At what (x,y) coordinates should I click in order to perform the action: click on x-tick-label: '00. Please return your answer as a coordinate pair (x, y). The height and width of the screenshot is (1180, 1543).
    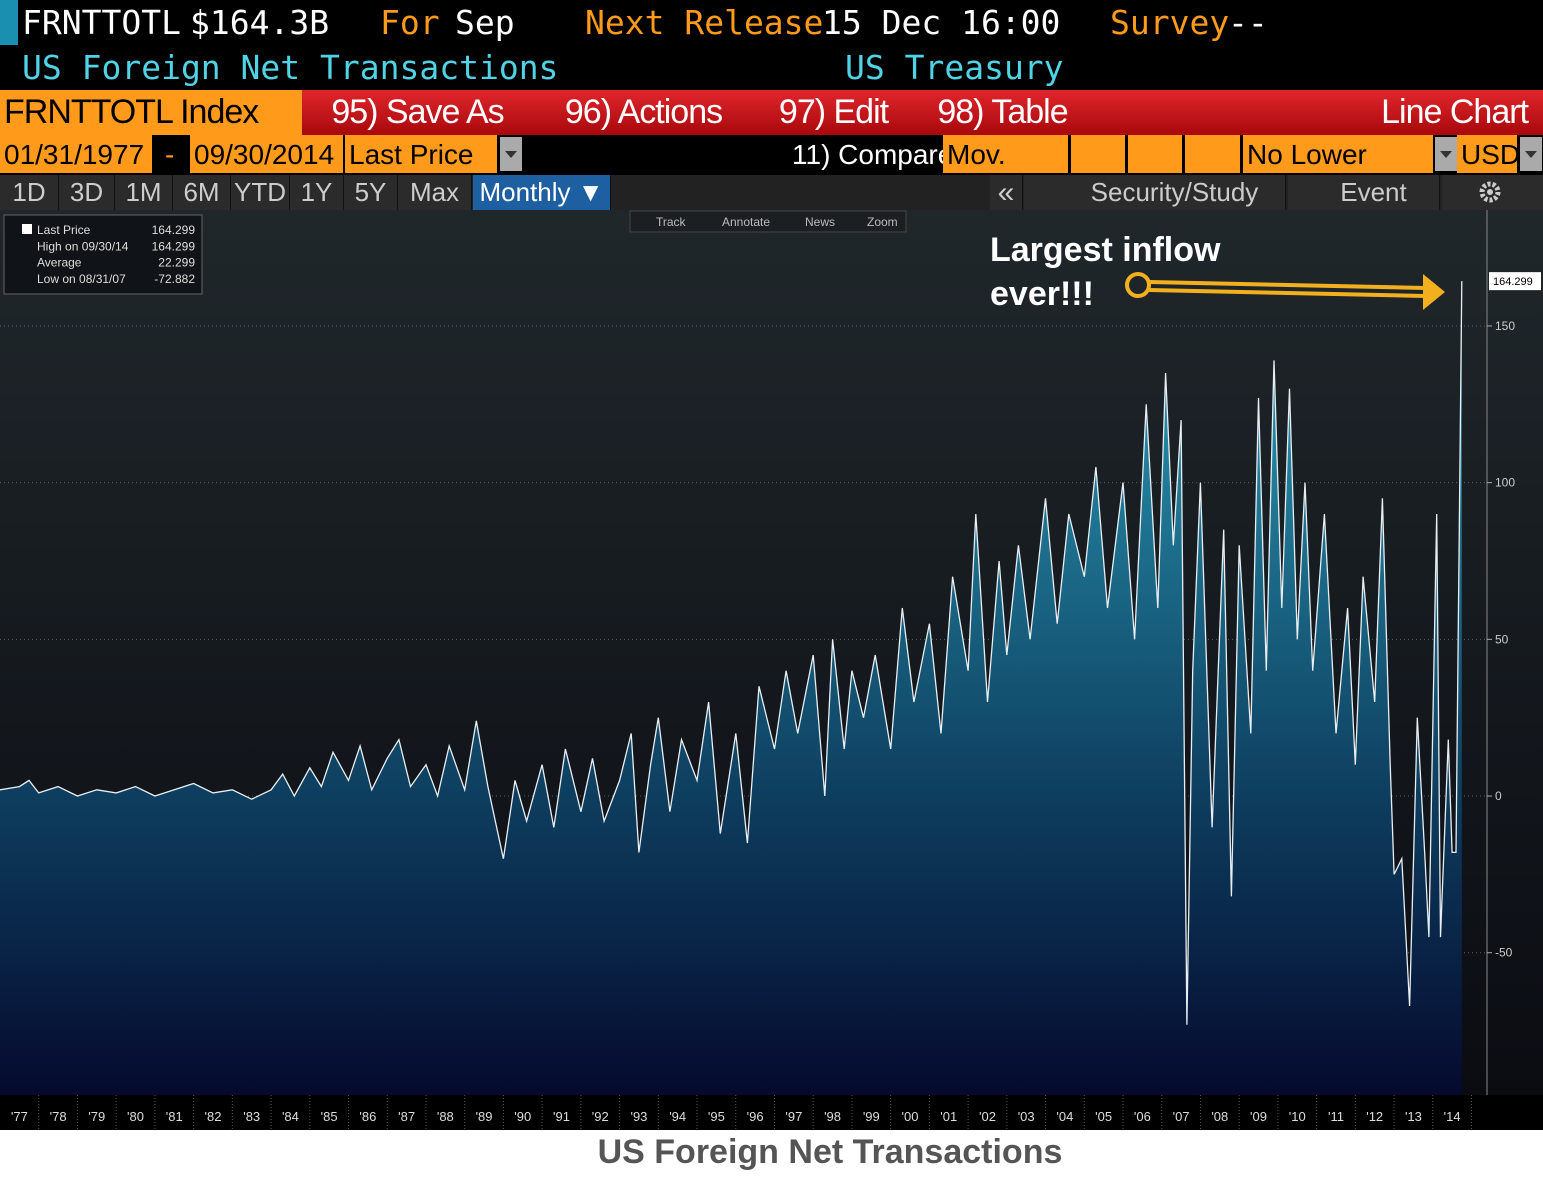
    Looking at the image, I should click on (910, 1116).